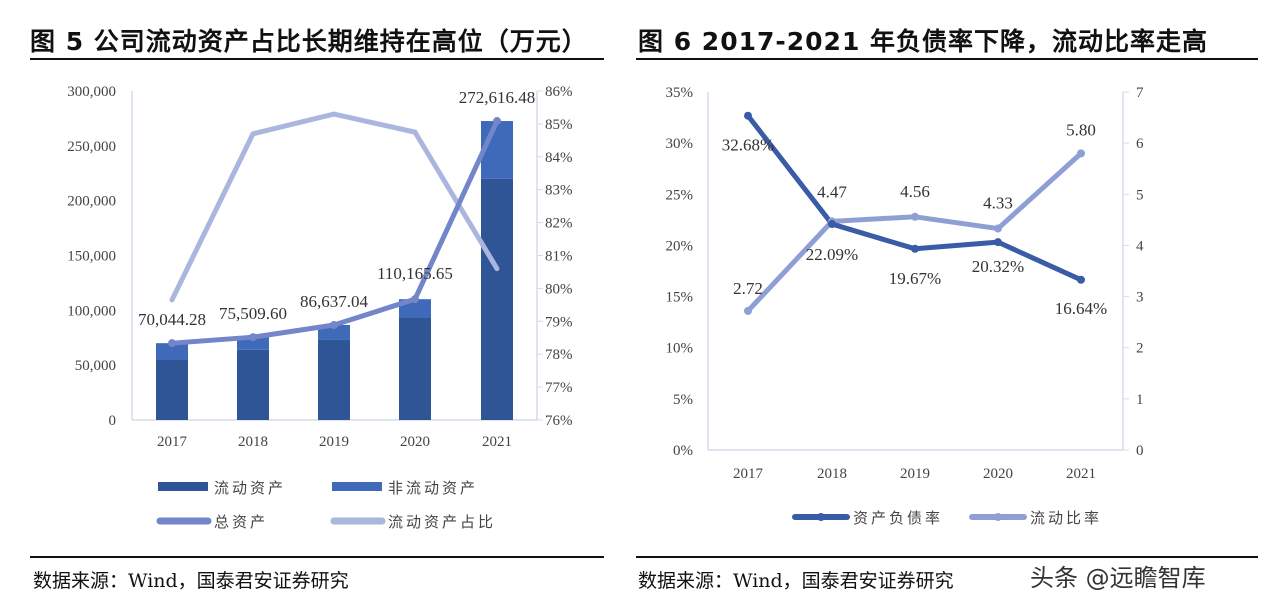  Describe the element at coordinates (748, 145) in the screenshot. I see `debt-ratio-label: 32.68%` at that location.